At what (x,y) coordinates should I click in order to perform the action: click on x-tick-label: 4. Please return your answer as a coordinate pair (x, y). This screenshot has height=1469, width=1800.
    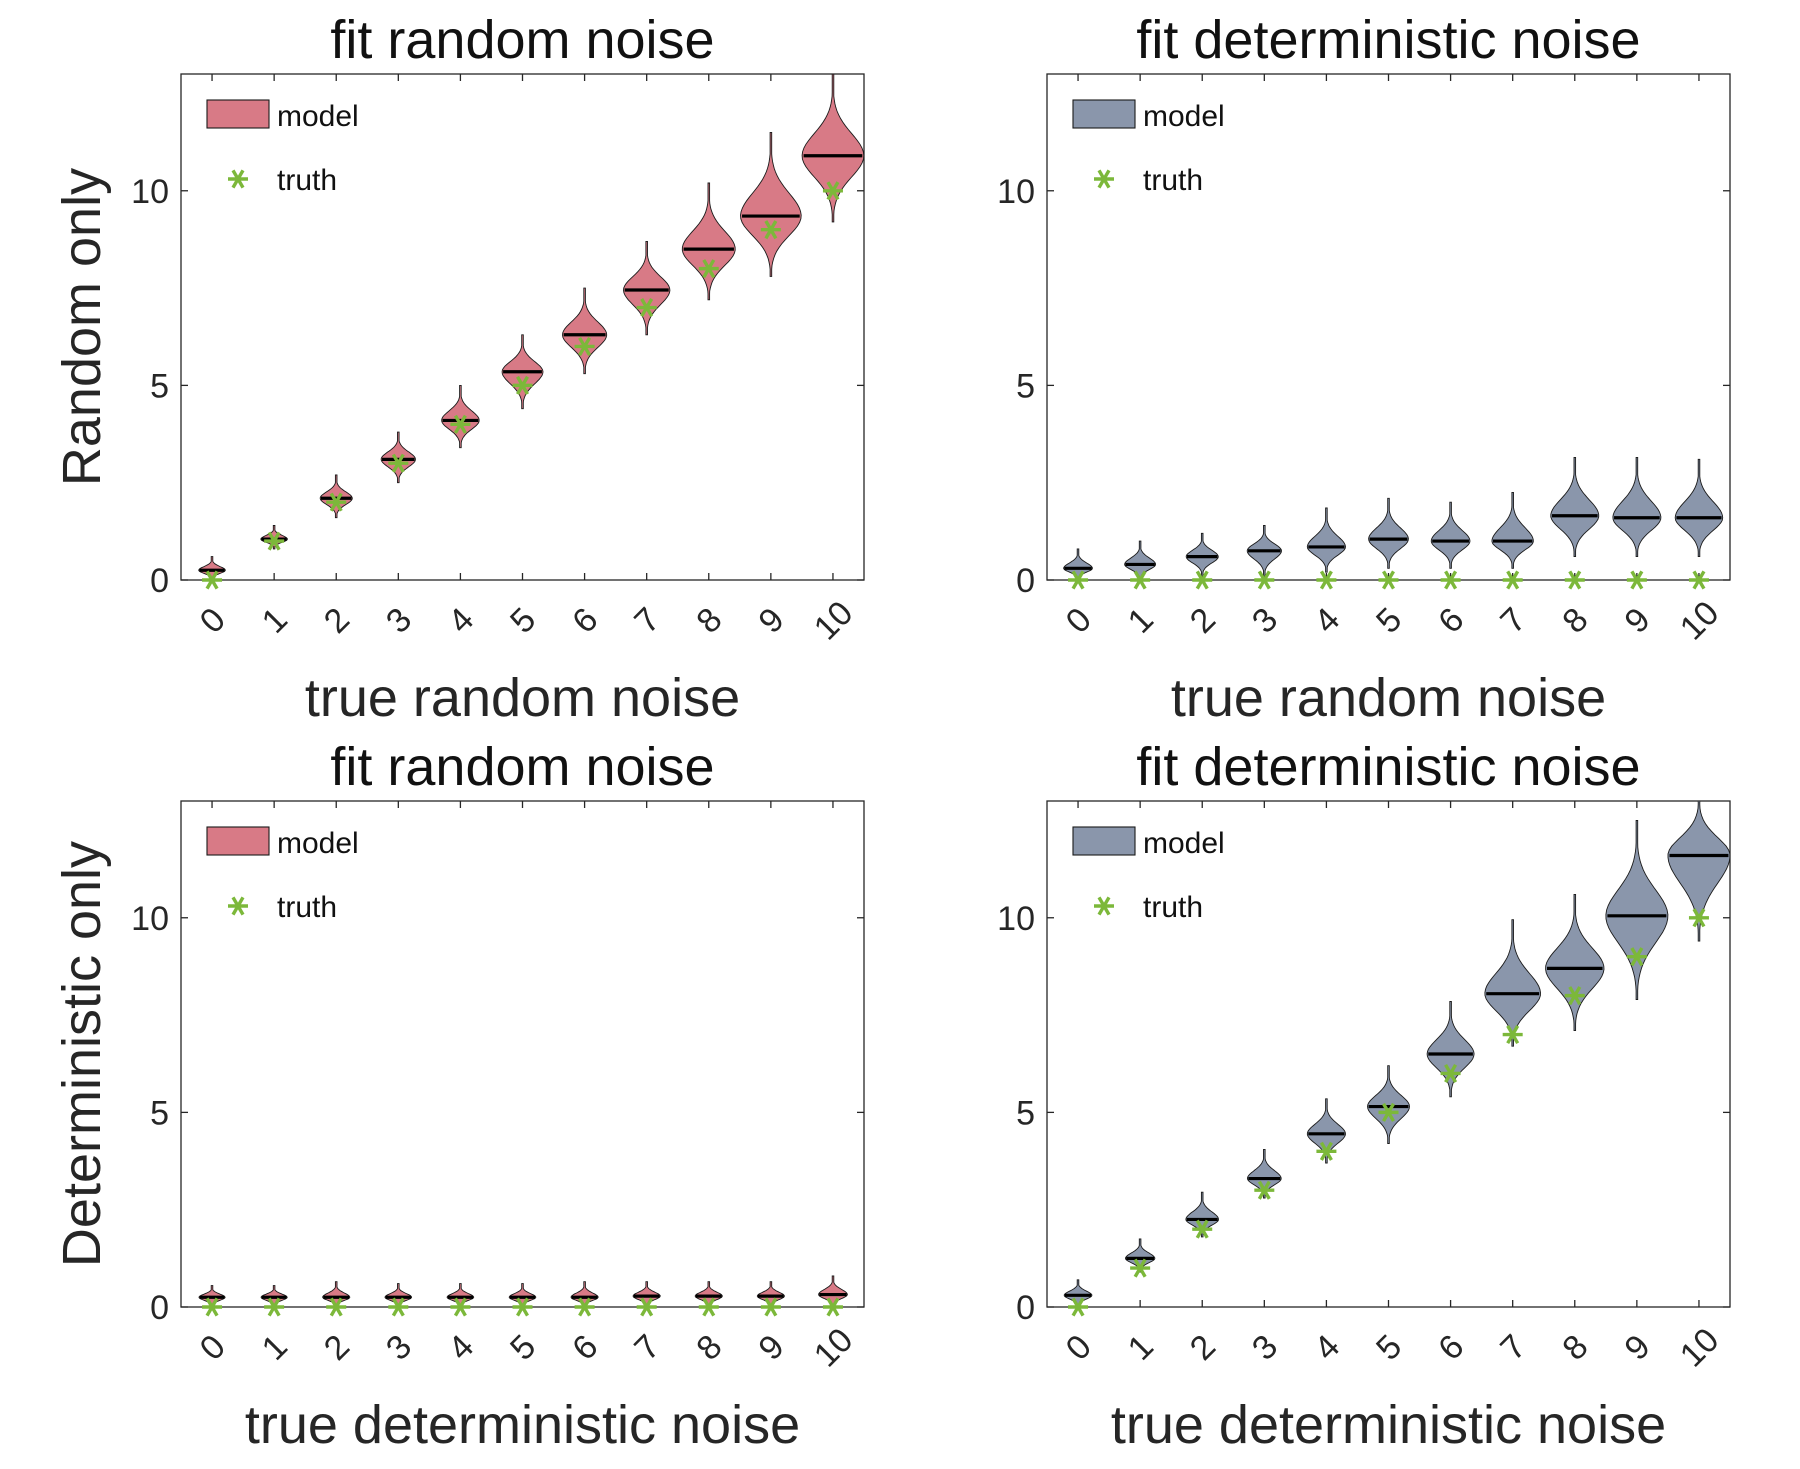
    Looking at the image, I should click on (461, 621).